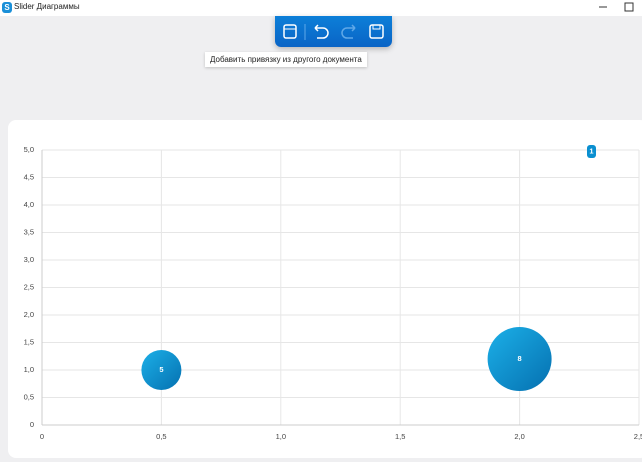 The width and height of the screenshot is (642, 462). Describe the element at coordinates (32, 424) in the screenshot. I see `y-tick-label: 0` at that location.